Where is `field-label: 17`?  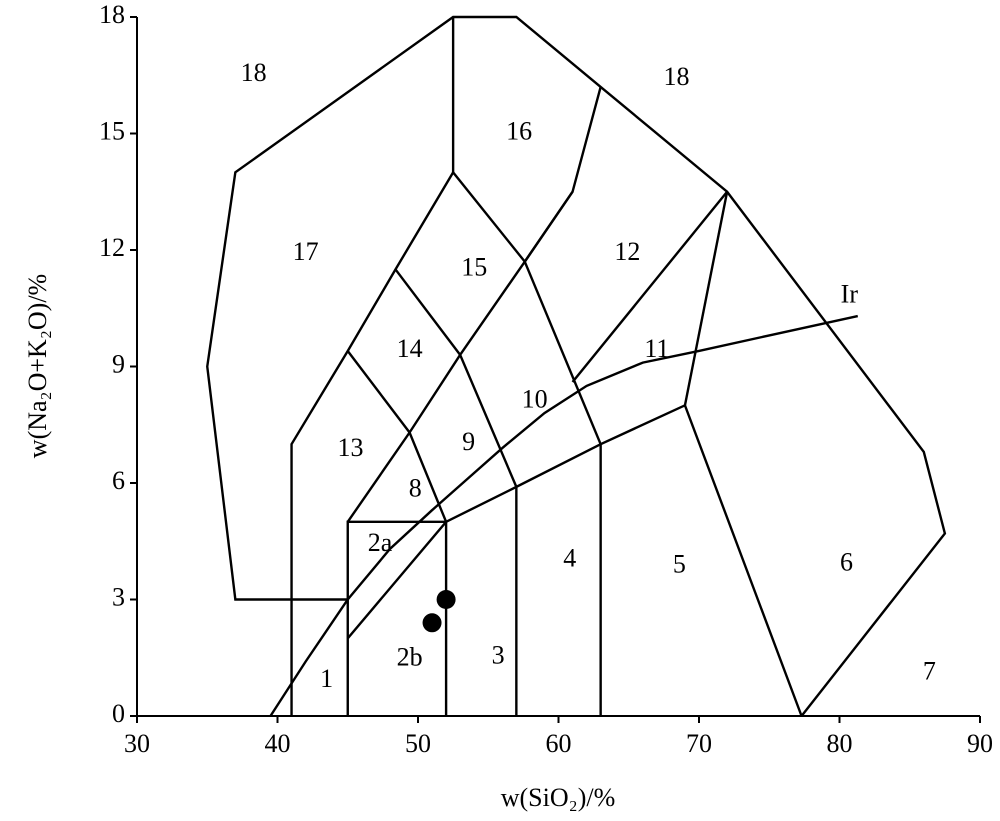 field-label: 17 is located at coordinates (306, 251).